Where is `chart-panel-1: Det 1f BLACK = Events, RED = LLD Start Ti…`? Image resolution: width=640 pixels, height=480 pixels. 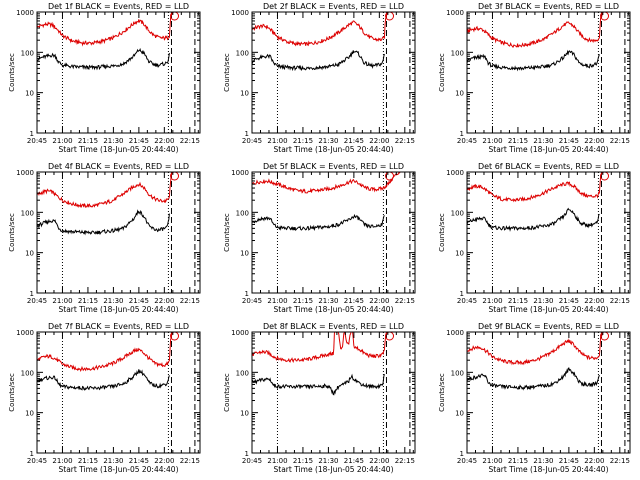 chart-panel-1: Det 1f BLACK = Events, RED = LLD Start Ti… is located at coordinates (104, 78).